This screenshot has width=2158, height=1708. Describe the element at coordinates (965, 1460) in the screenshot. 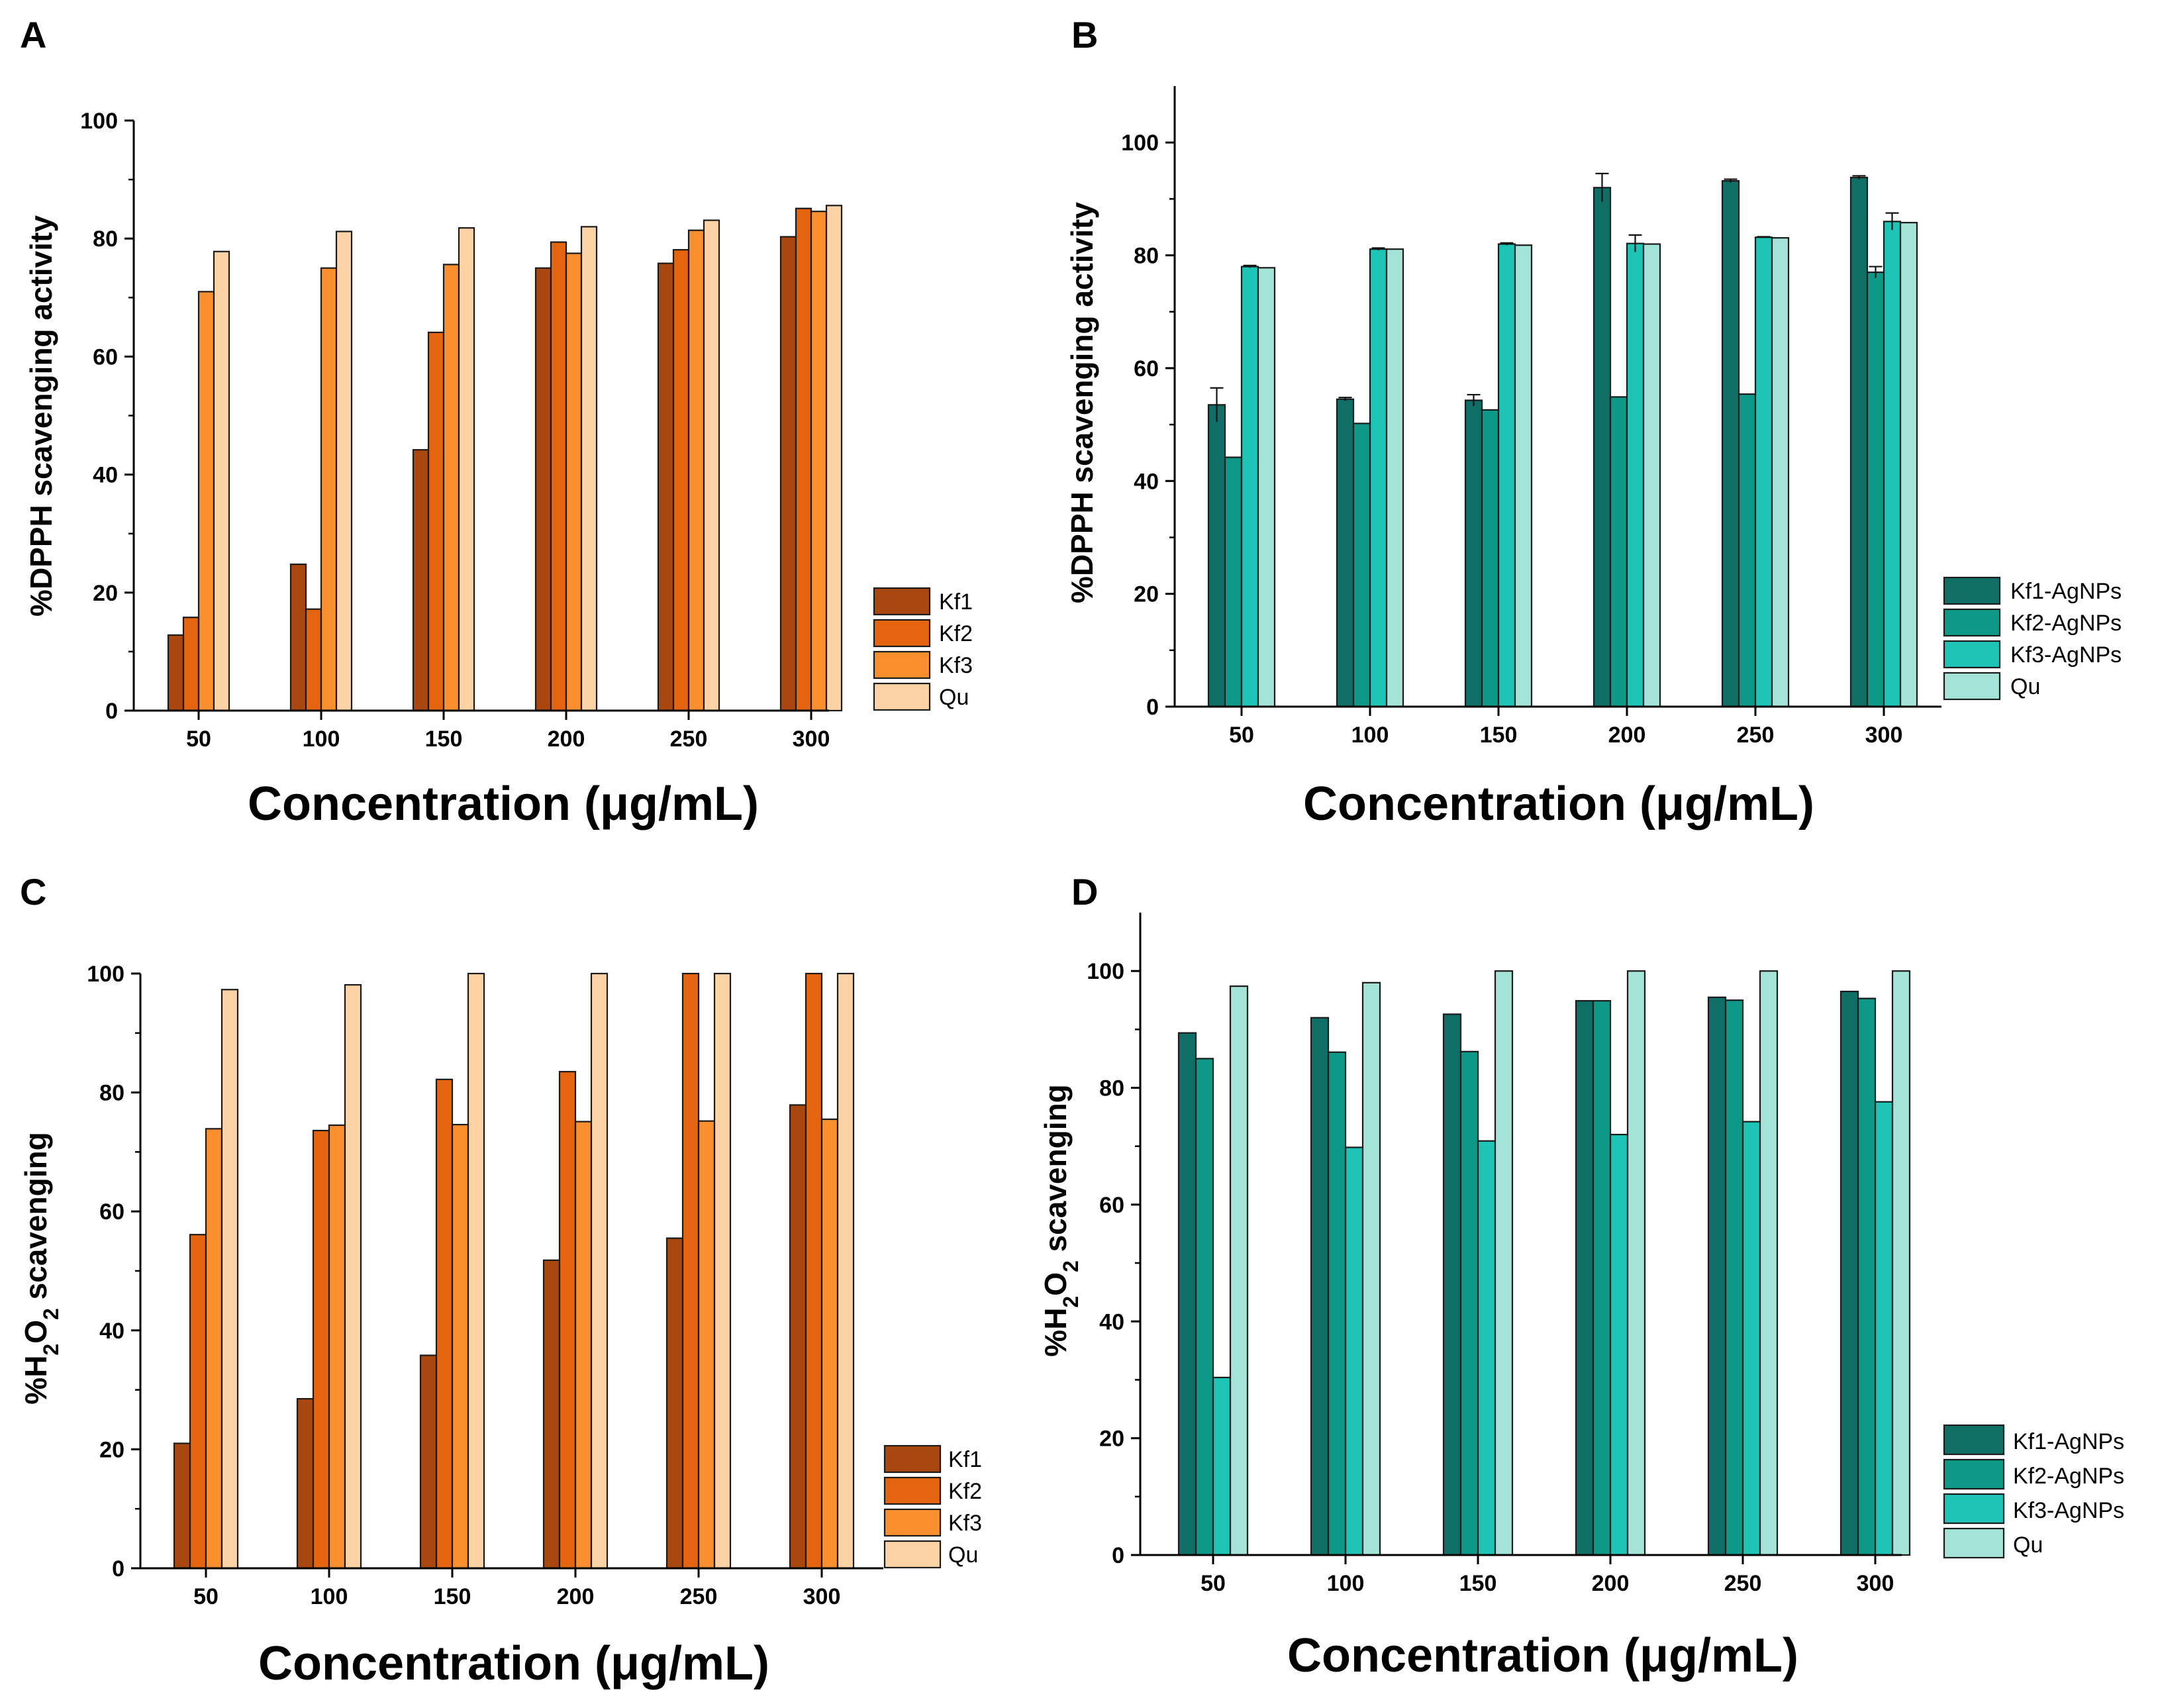

I see `legend-label-kf1: Kf1` at that location.